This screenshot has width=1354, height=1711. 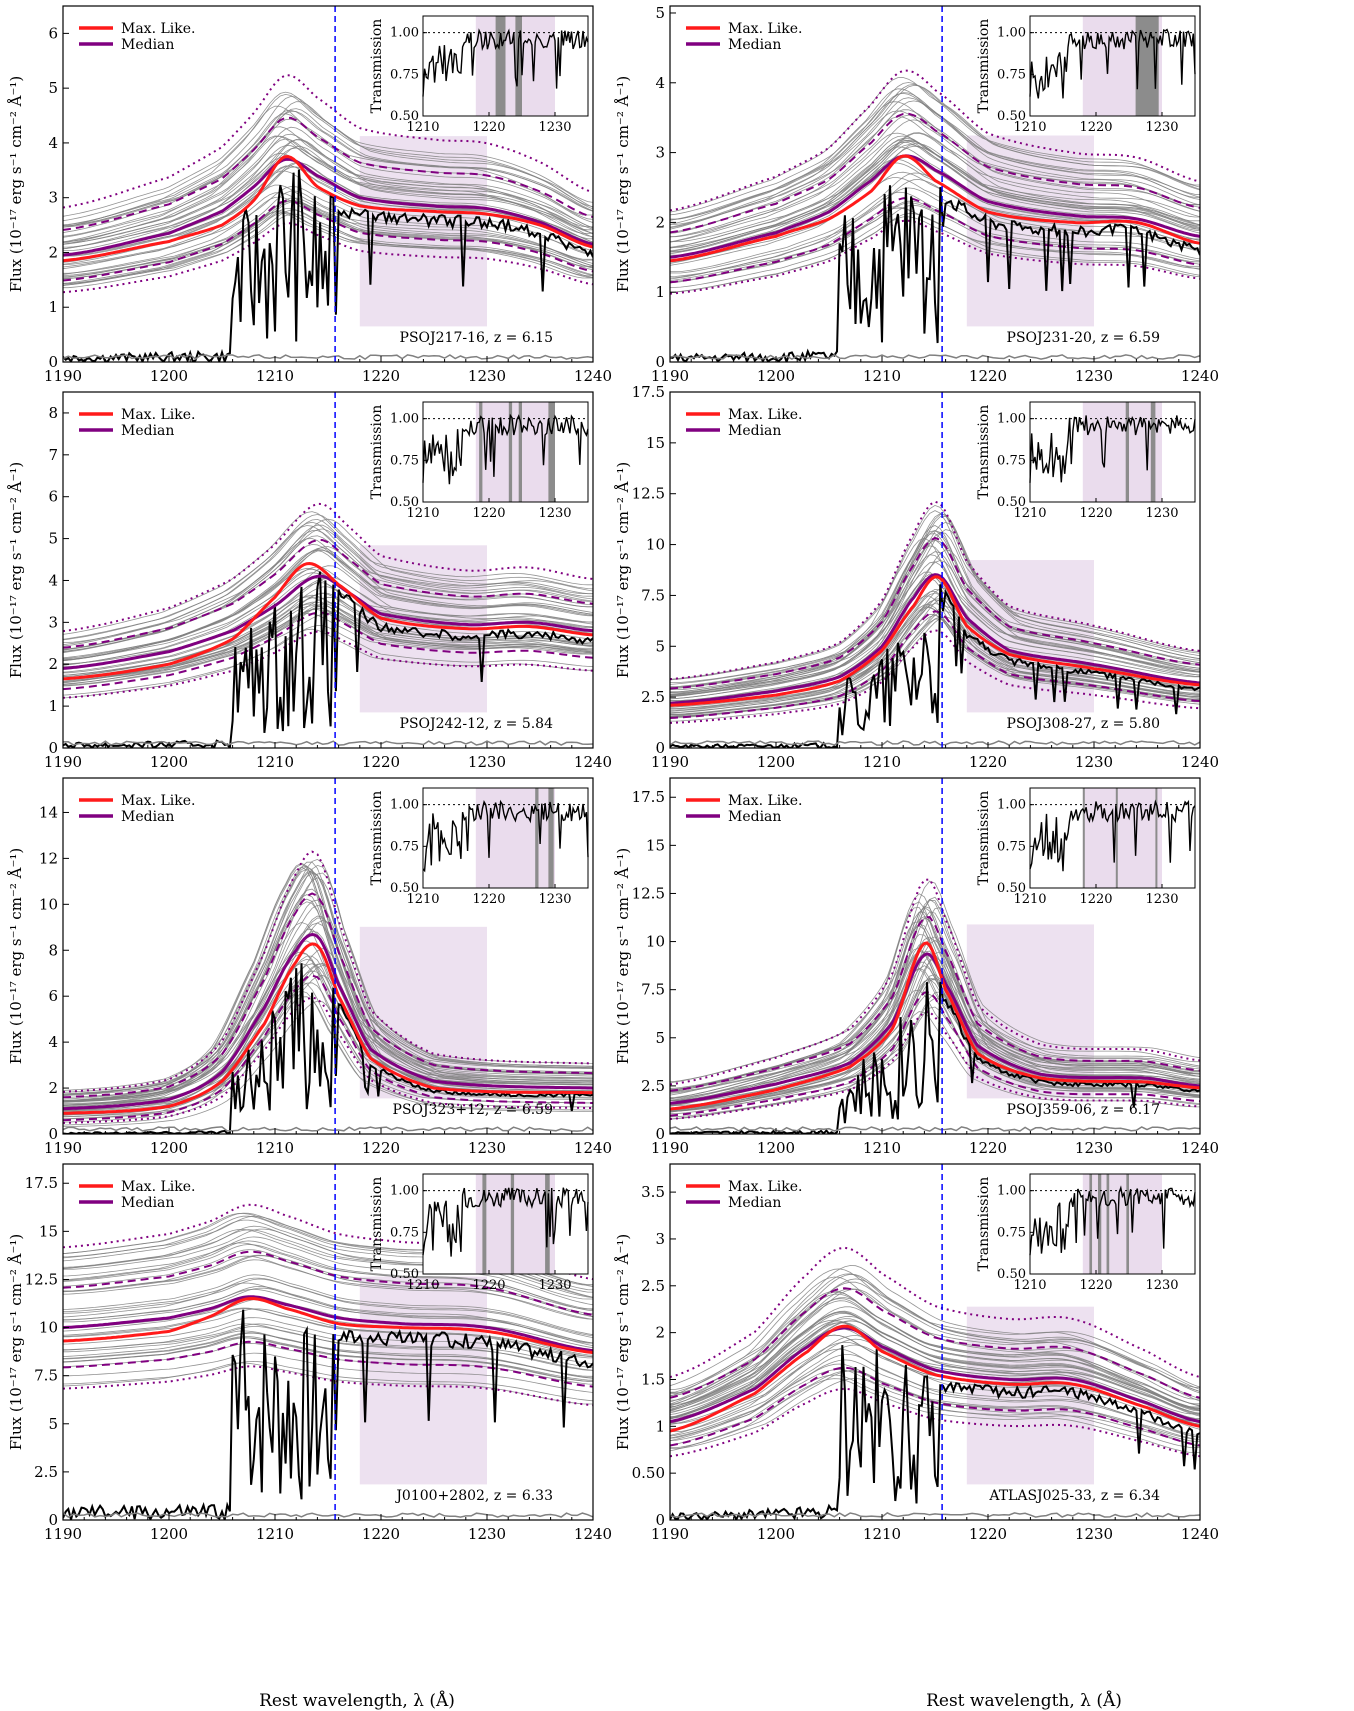 What do you see at coordinates (593, 376) in the screenshot?
I see `x-tick-label: 1240` at bounding box center [593, 376].